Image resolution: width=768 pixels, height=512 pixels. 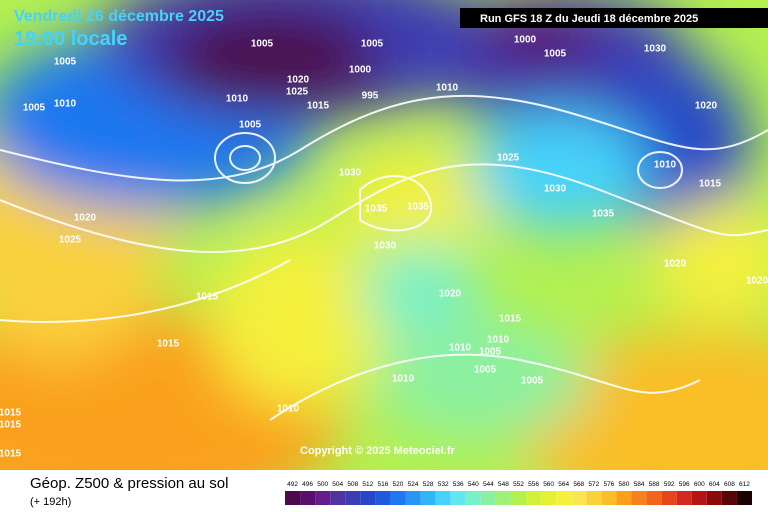 What do you see at coordinates (669, 484) in the screenshot?
I see `scale-label: 592` at bounding box center [669, 484].